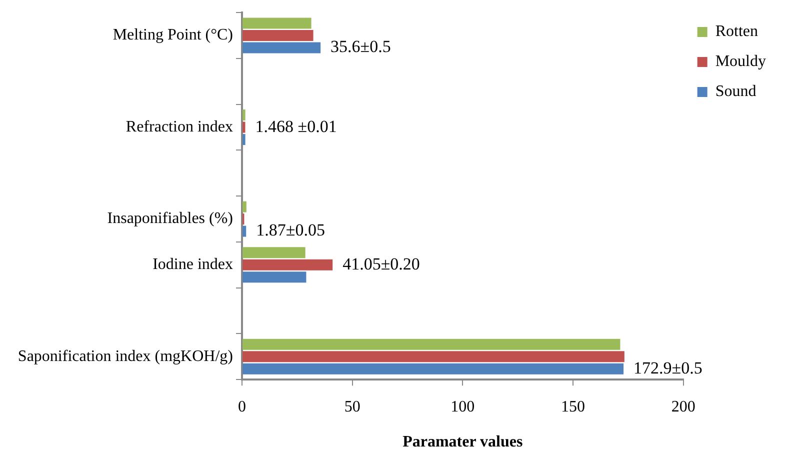 The height and width of the screenshot is (460, 794). What do you see at coordinates (381, 264) in the screenshot?
I see `data-label: 41.05±0.20` at bounding box center [381, 264].